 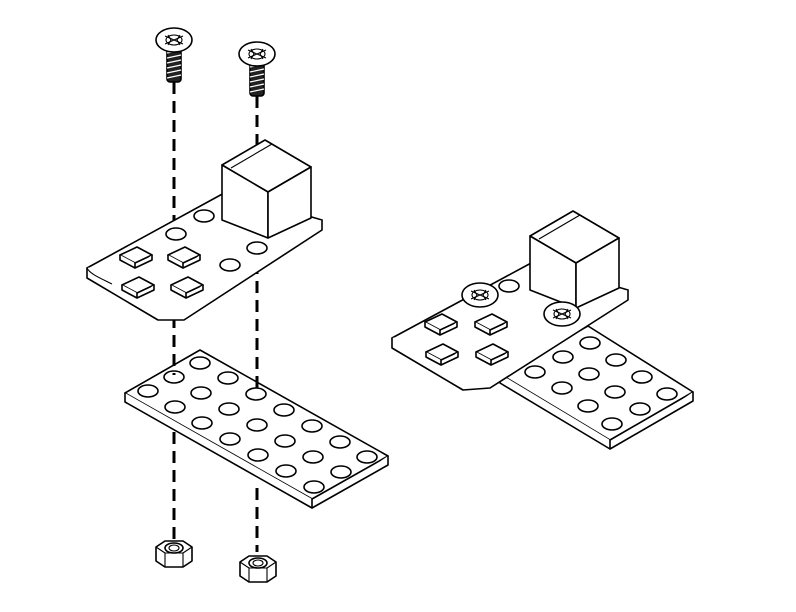 I want to click on module-board, so click(x=204, y=230).